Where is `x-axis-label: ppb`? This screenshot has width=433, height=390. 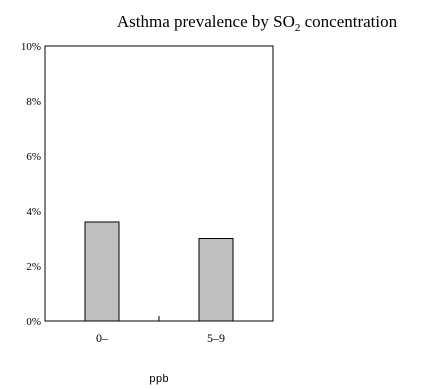 x-axis-label: ppb is located at coordinates (159, 380).